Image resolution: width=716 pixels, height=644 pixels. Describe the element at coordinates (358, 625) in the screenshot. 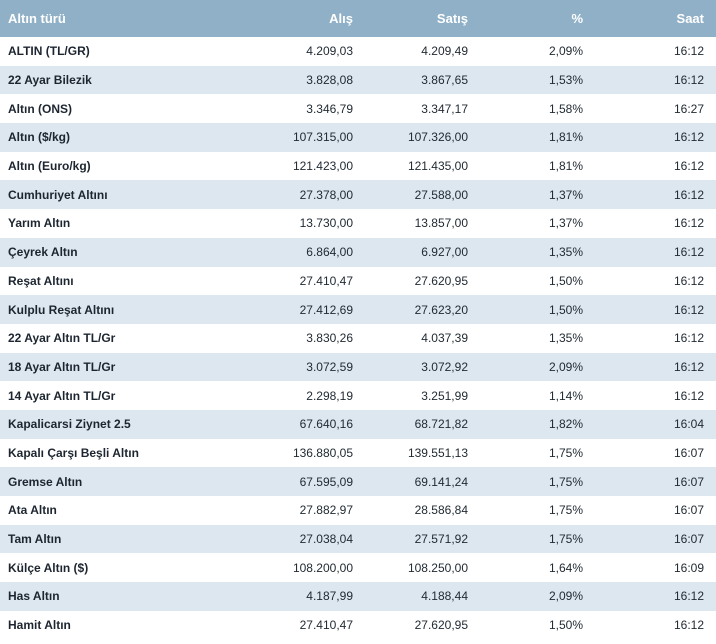

I see `table-row: Hamit Altın 27.410,47 27.620,95 1,50% 16:12` at that location.